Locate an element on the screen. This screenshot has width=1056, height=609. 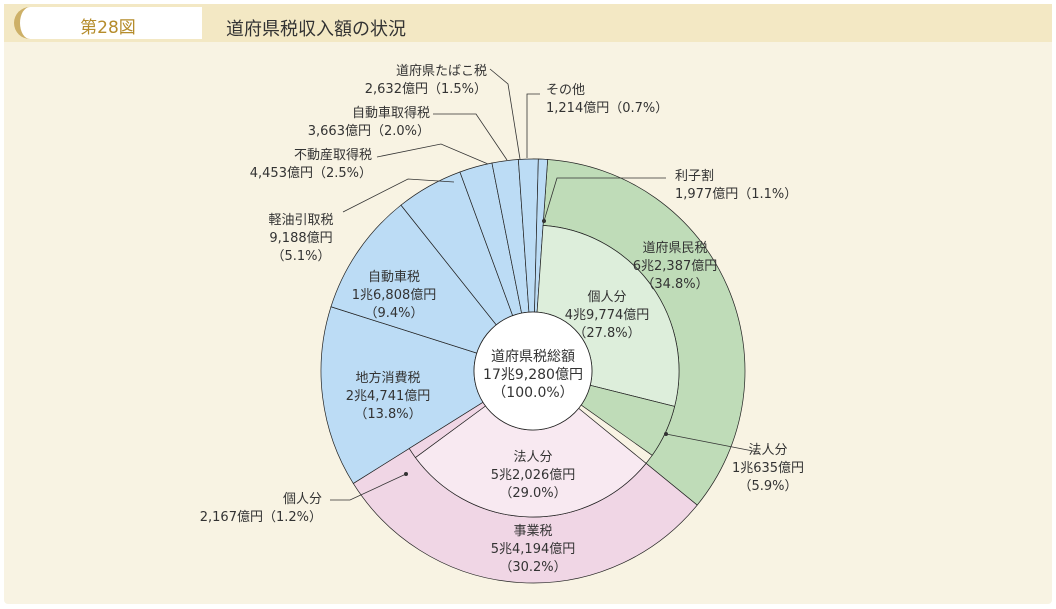
label-houjin-bun-small: 1兆635億円 is located at coordinates (768, 468).